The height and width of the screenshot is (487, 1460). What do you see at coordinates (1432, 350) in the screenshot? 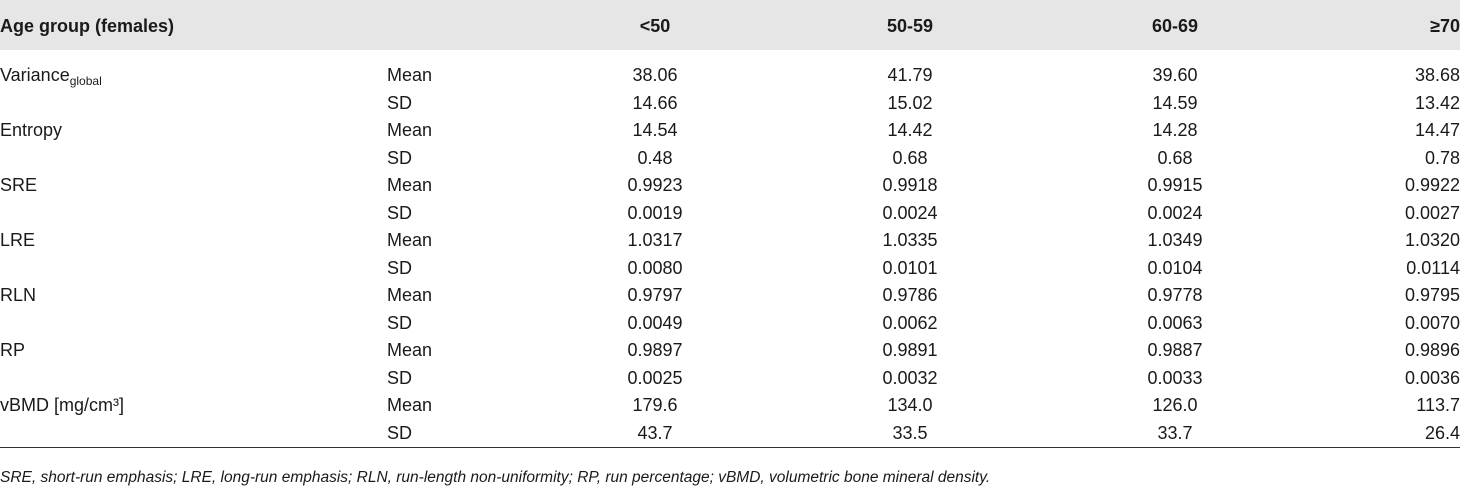
I see `value-cell: 0.9896` at bounding box center [1432, 350].